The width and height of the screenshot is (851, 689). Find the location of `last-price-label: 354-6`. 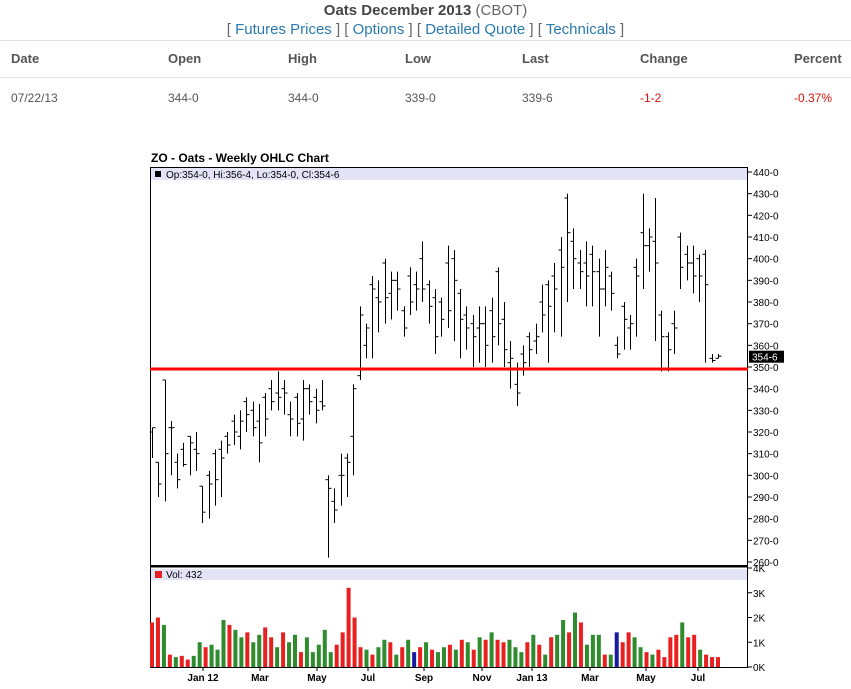

last-price-label: 354-6 is located at coordinates (765, 358).